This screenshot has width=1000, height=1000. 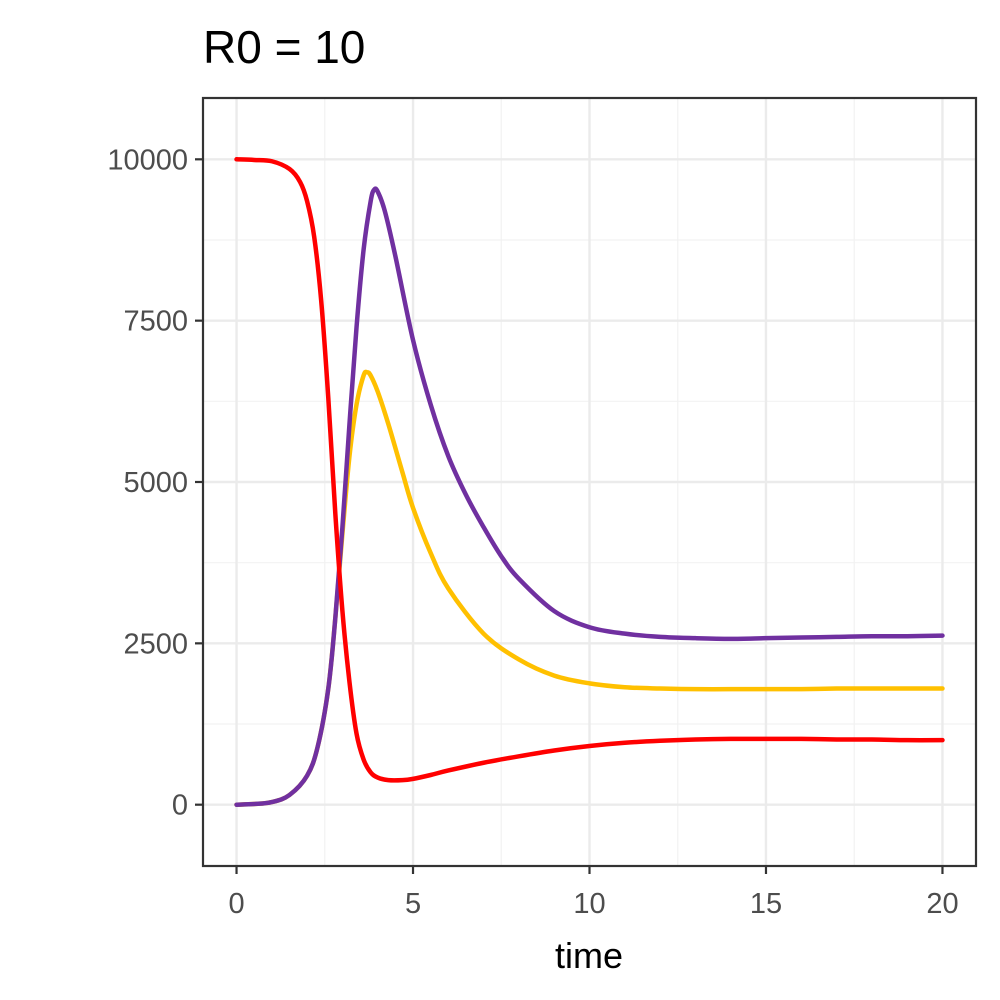 I want to click on x-tick-label: 0, so click(x=236, y=904).